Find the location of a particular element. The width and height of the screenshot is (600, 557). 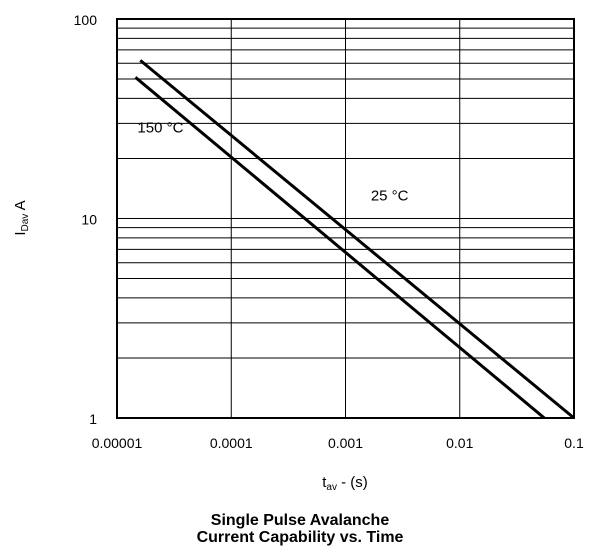

y-tick-label: 10 is located at coordinates (89, 220).